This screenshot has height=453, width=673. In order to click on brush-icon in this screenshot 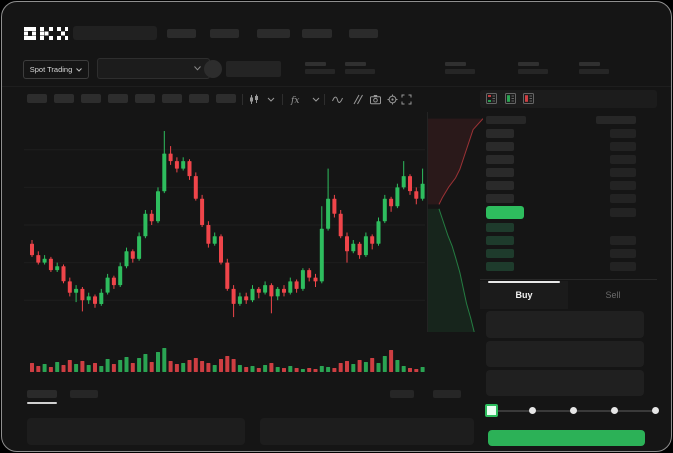, I will do `click(357, 99)`.